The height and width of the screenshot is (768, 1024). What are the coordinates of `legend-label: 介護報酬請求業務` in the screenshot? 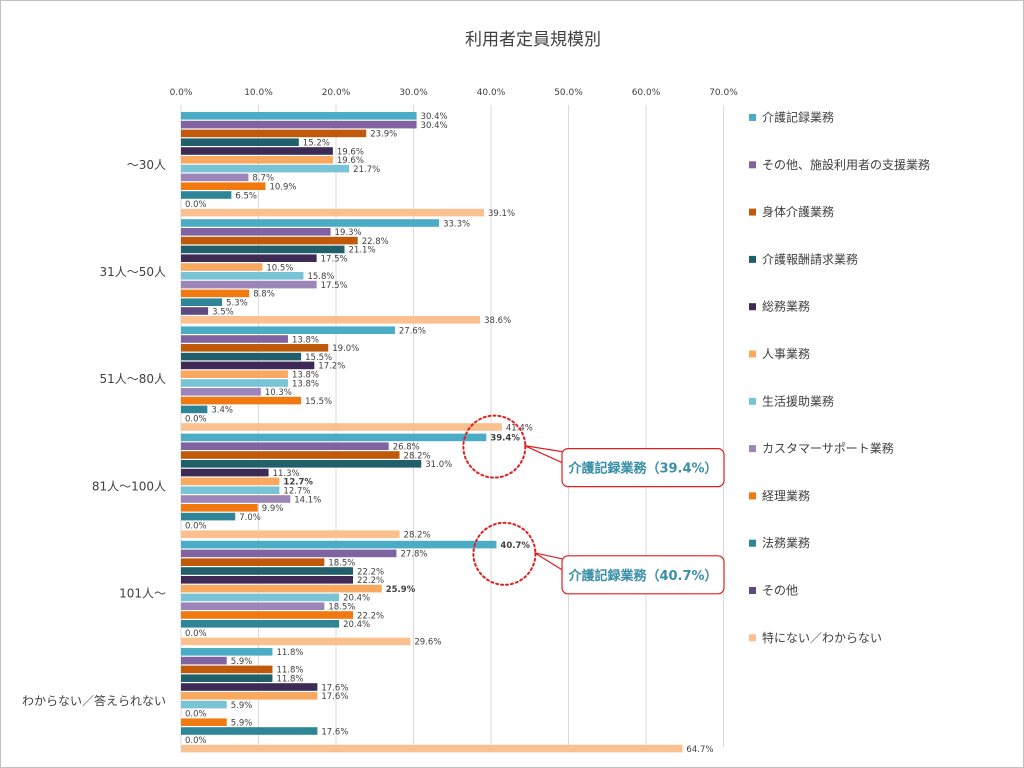 It's located at (810, 258).